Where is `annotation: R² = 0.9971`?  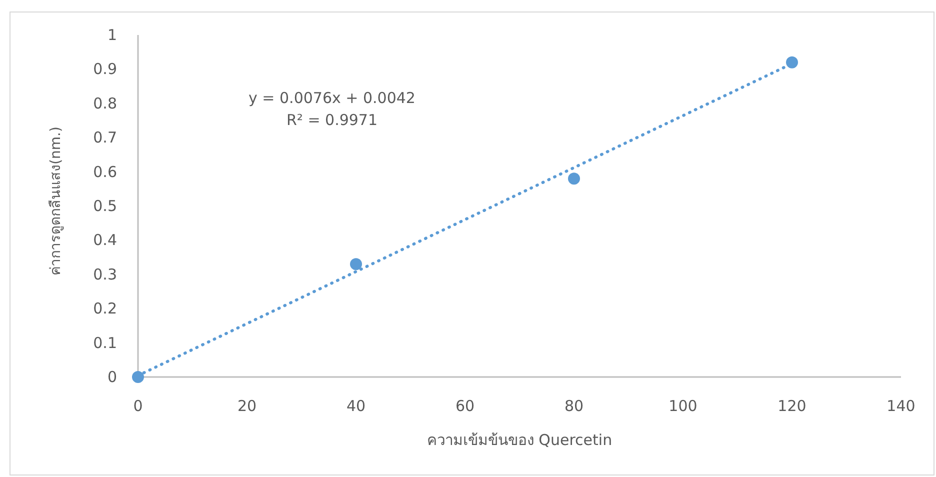
annotation: R² = 0.9971 is located at coordinates (332, 120).